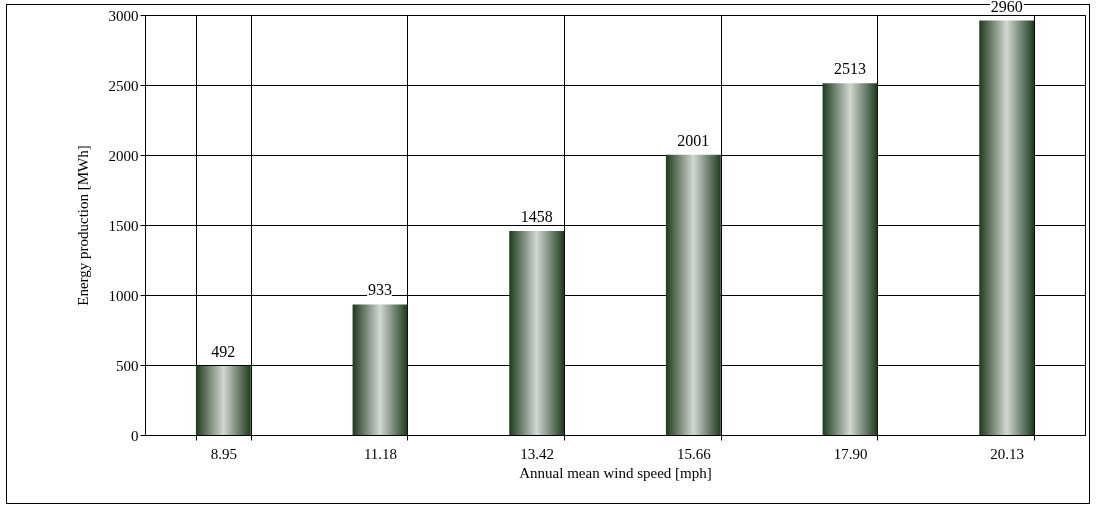  I want to click on y-tick-label: 3000, so click(123, 15).